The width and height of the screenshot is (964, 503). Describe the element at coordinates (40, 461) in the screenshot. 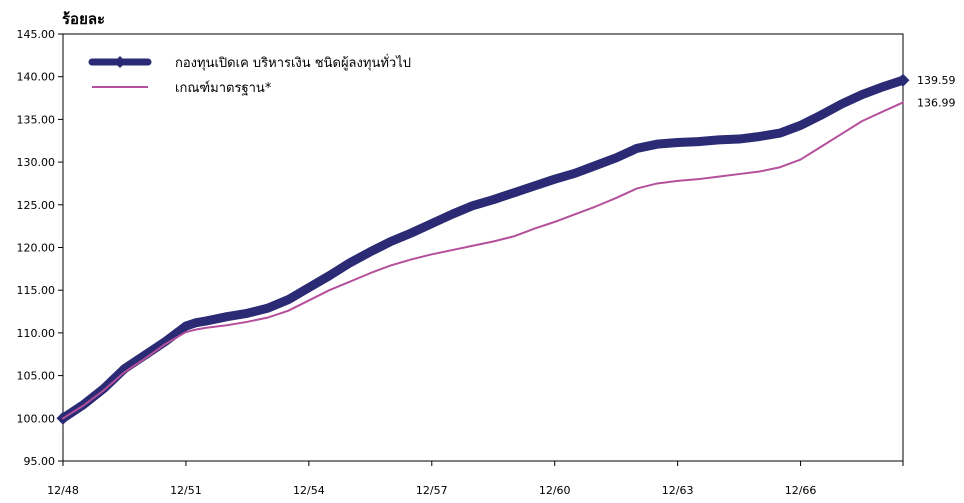

I see `y-tick-label: 95.00` at that location.